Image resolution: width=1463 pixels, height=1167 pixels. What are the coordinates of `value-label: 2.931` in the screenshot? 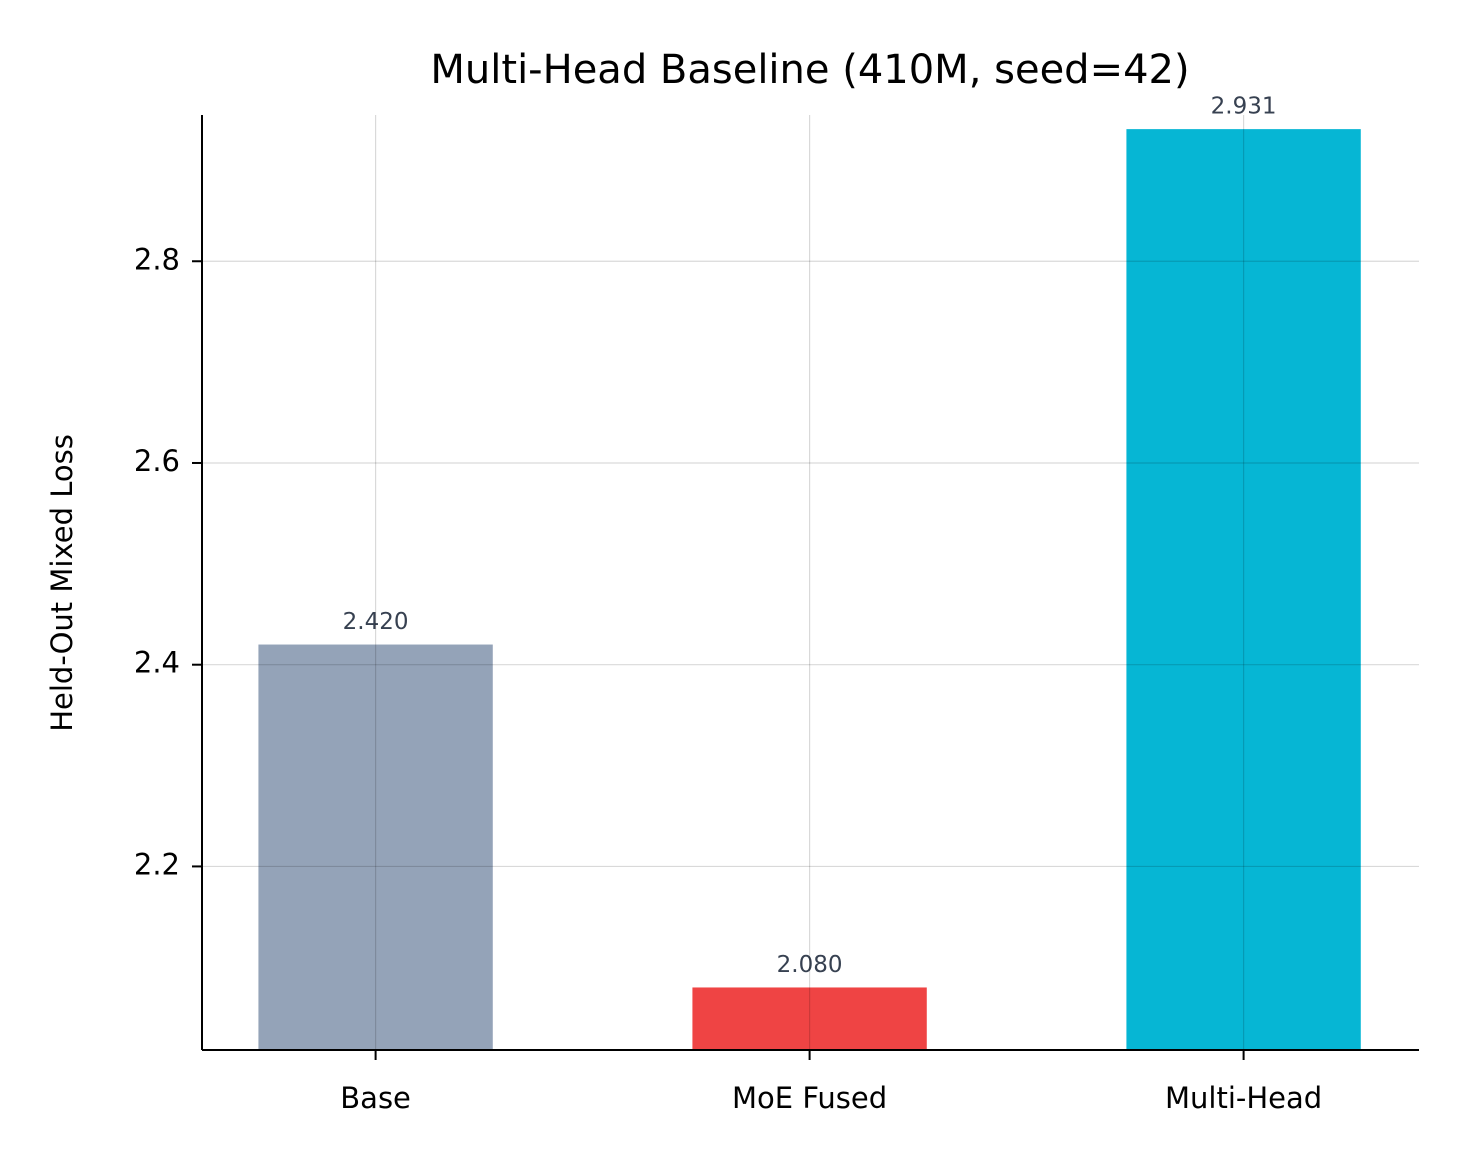 It's located at (1244, 107).